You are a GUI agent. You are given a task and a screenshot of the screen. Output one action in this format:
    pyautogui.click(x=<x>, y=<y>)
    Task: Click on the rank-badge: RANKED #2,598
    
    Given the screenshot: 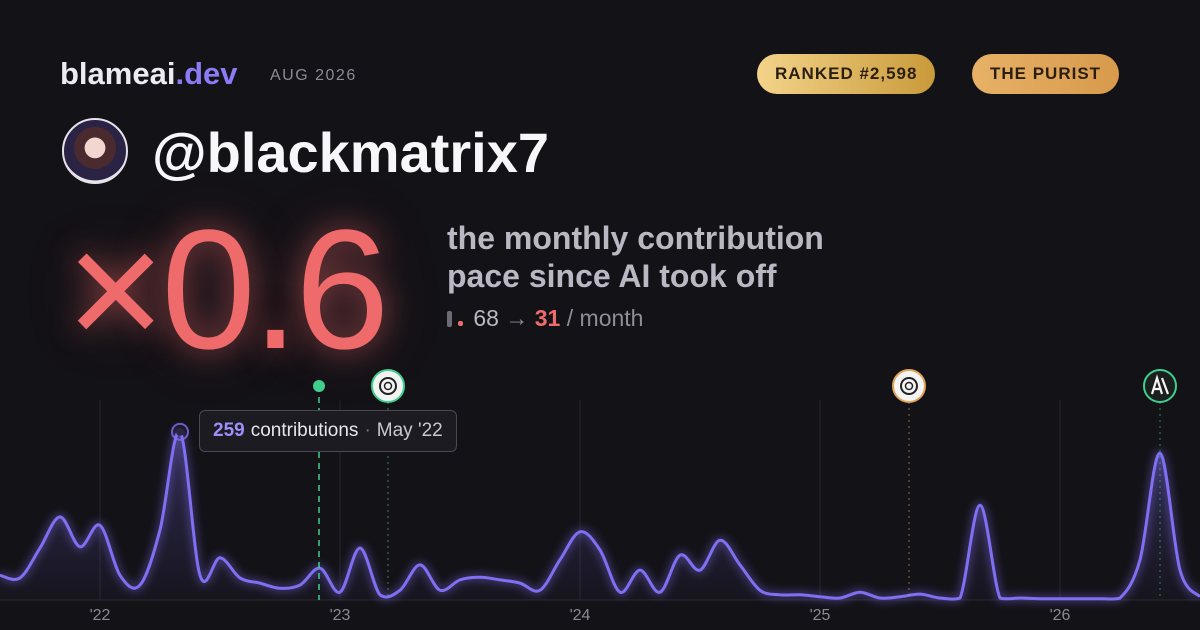 What is the action you would take?
    pyautogui.click(x=846, y=74)
    